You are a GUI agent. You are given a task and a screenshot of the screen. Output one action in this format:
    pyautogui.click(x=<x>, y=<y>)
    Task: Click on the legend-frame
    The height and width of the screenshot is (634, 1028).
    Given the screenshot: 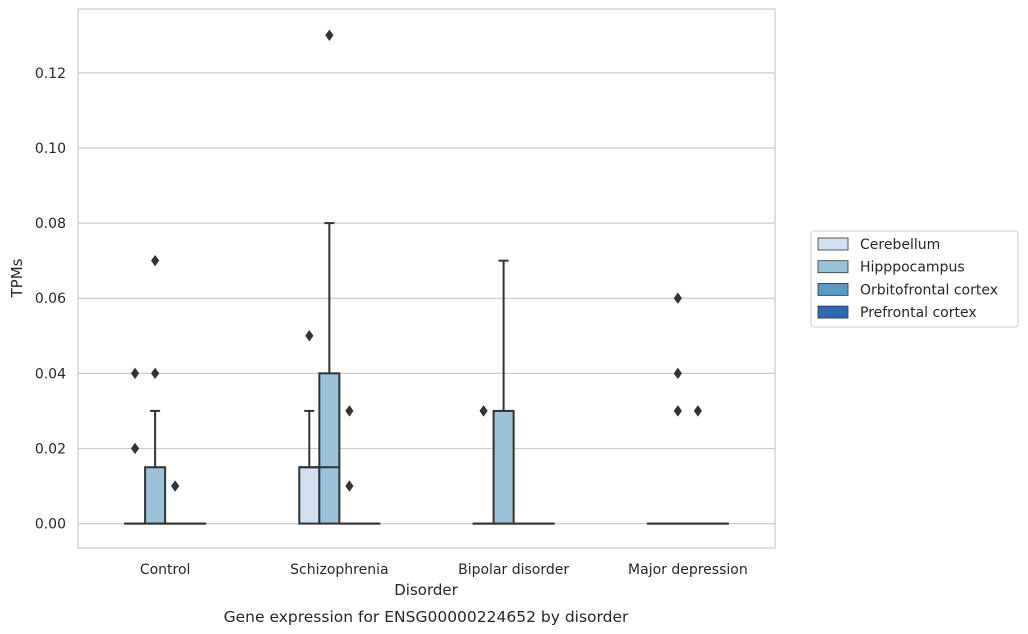 What is the action you would take?
    pyautogui.click(x=914, y=279)
    